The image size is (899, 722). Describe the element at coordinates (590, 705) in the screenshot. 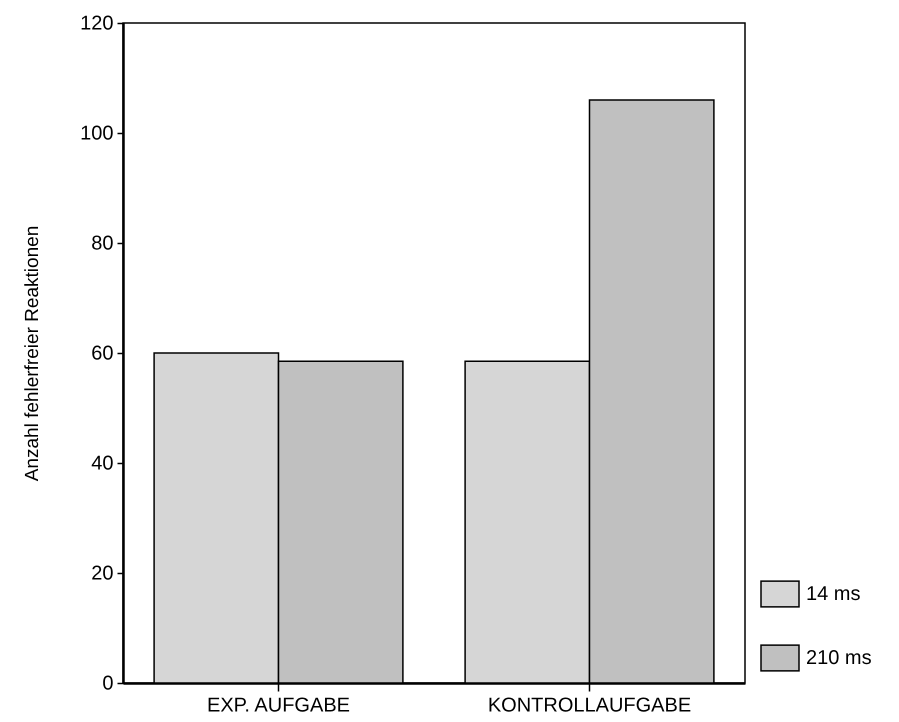

I see `x-tick-label: KONTROLLAUFGABE` at that location.